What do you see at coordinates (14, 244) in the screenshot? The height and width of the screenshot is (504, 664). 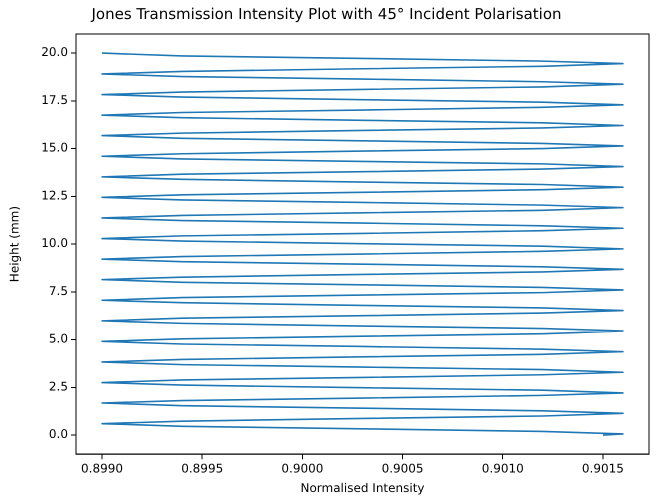 I see `y-axis-title: Height (mm)` at bounding box center [14, 244].